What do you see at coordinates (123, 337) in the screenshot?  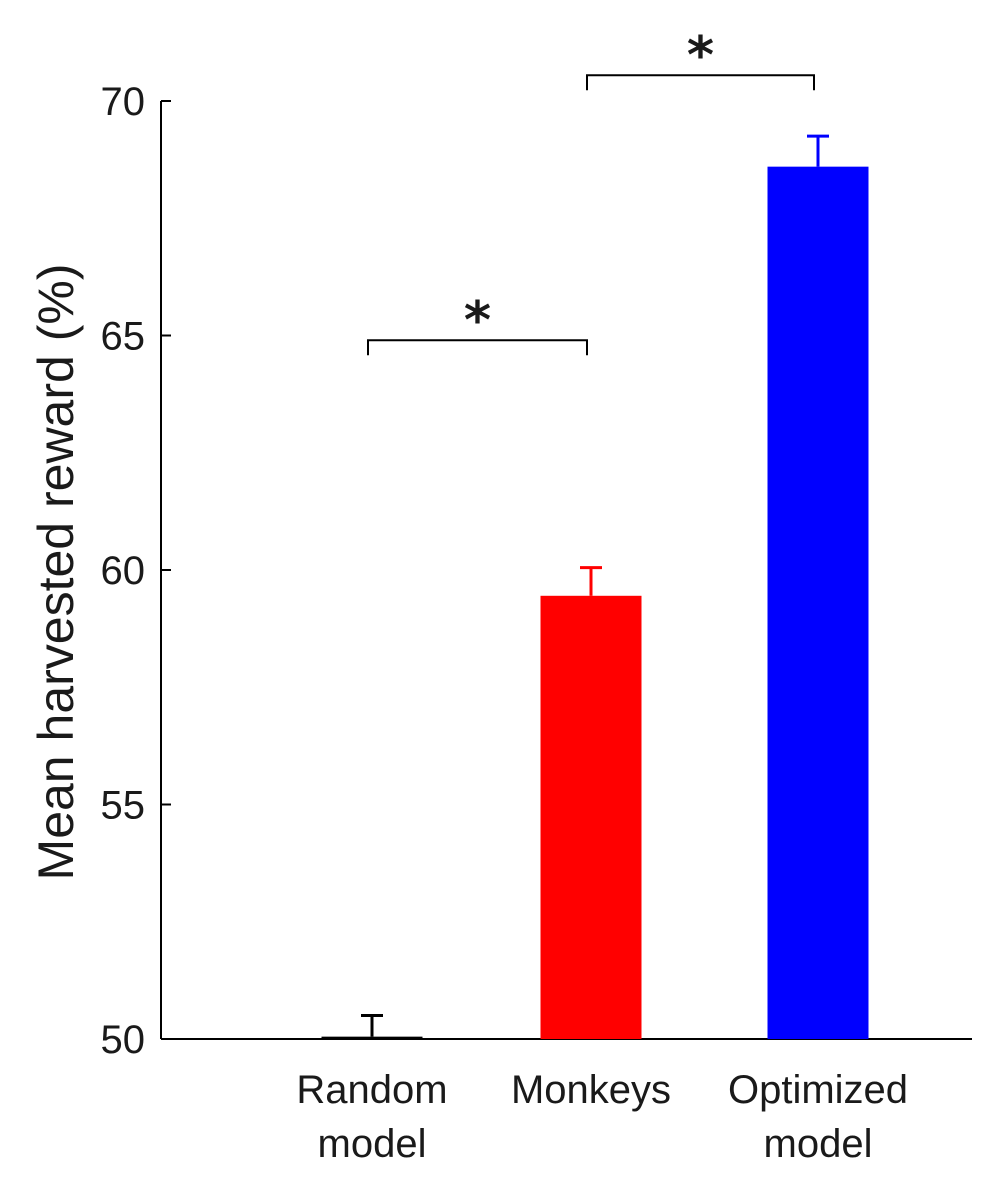 I see `y-tick-label-3: 65` at bounding box center [123, 337].